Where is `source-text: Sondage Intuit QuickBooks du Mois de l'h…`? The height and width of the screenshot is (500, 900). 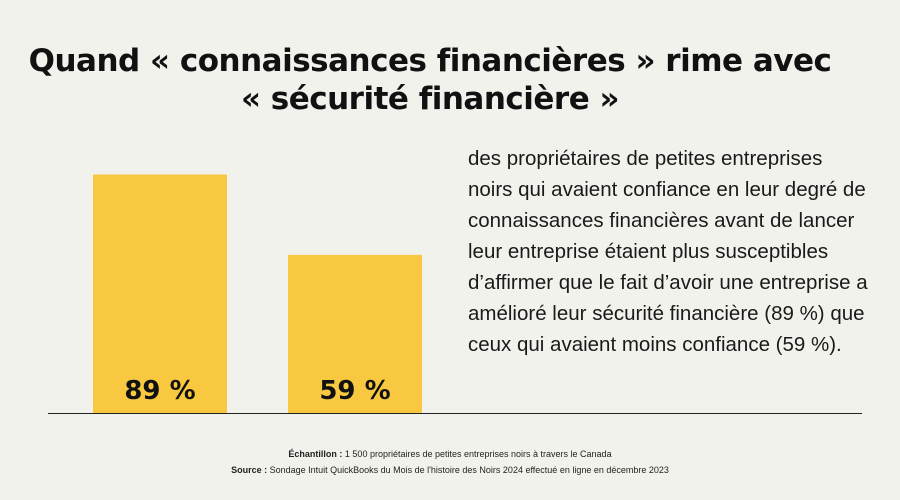 source-text: Sondage Intuit QuickBooks du Mois de l'h… is located at coordinates (468, 470).